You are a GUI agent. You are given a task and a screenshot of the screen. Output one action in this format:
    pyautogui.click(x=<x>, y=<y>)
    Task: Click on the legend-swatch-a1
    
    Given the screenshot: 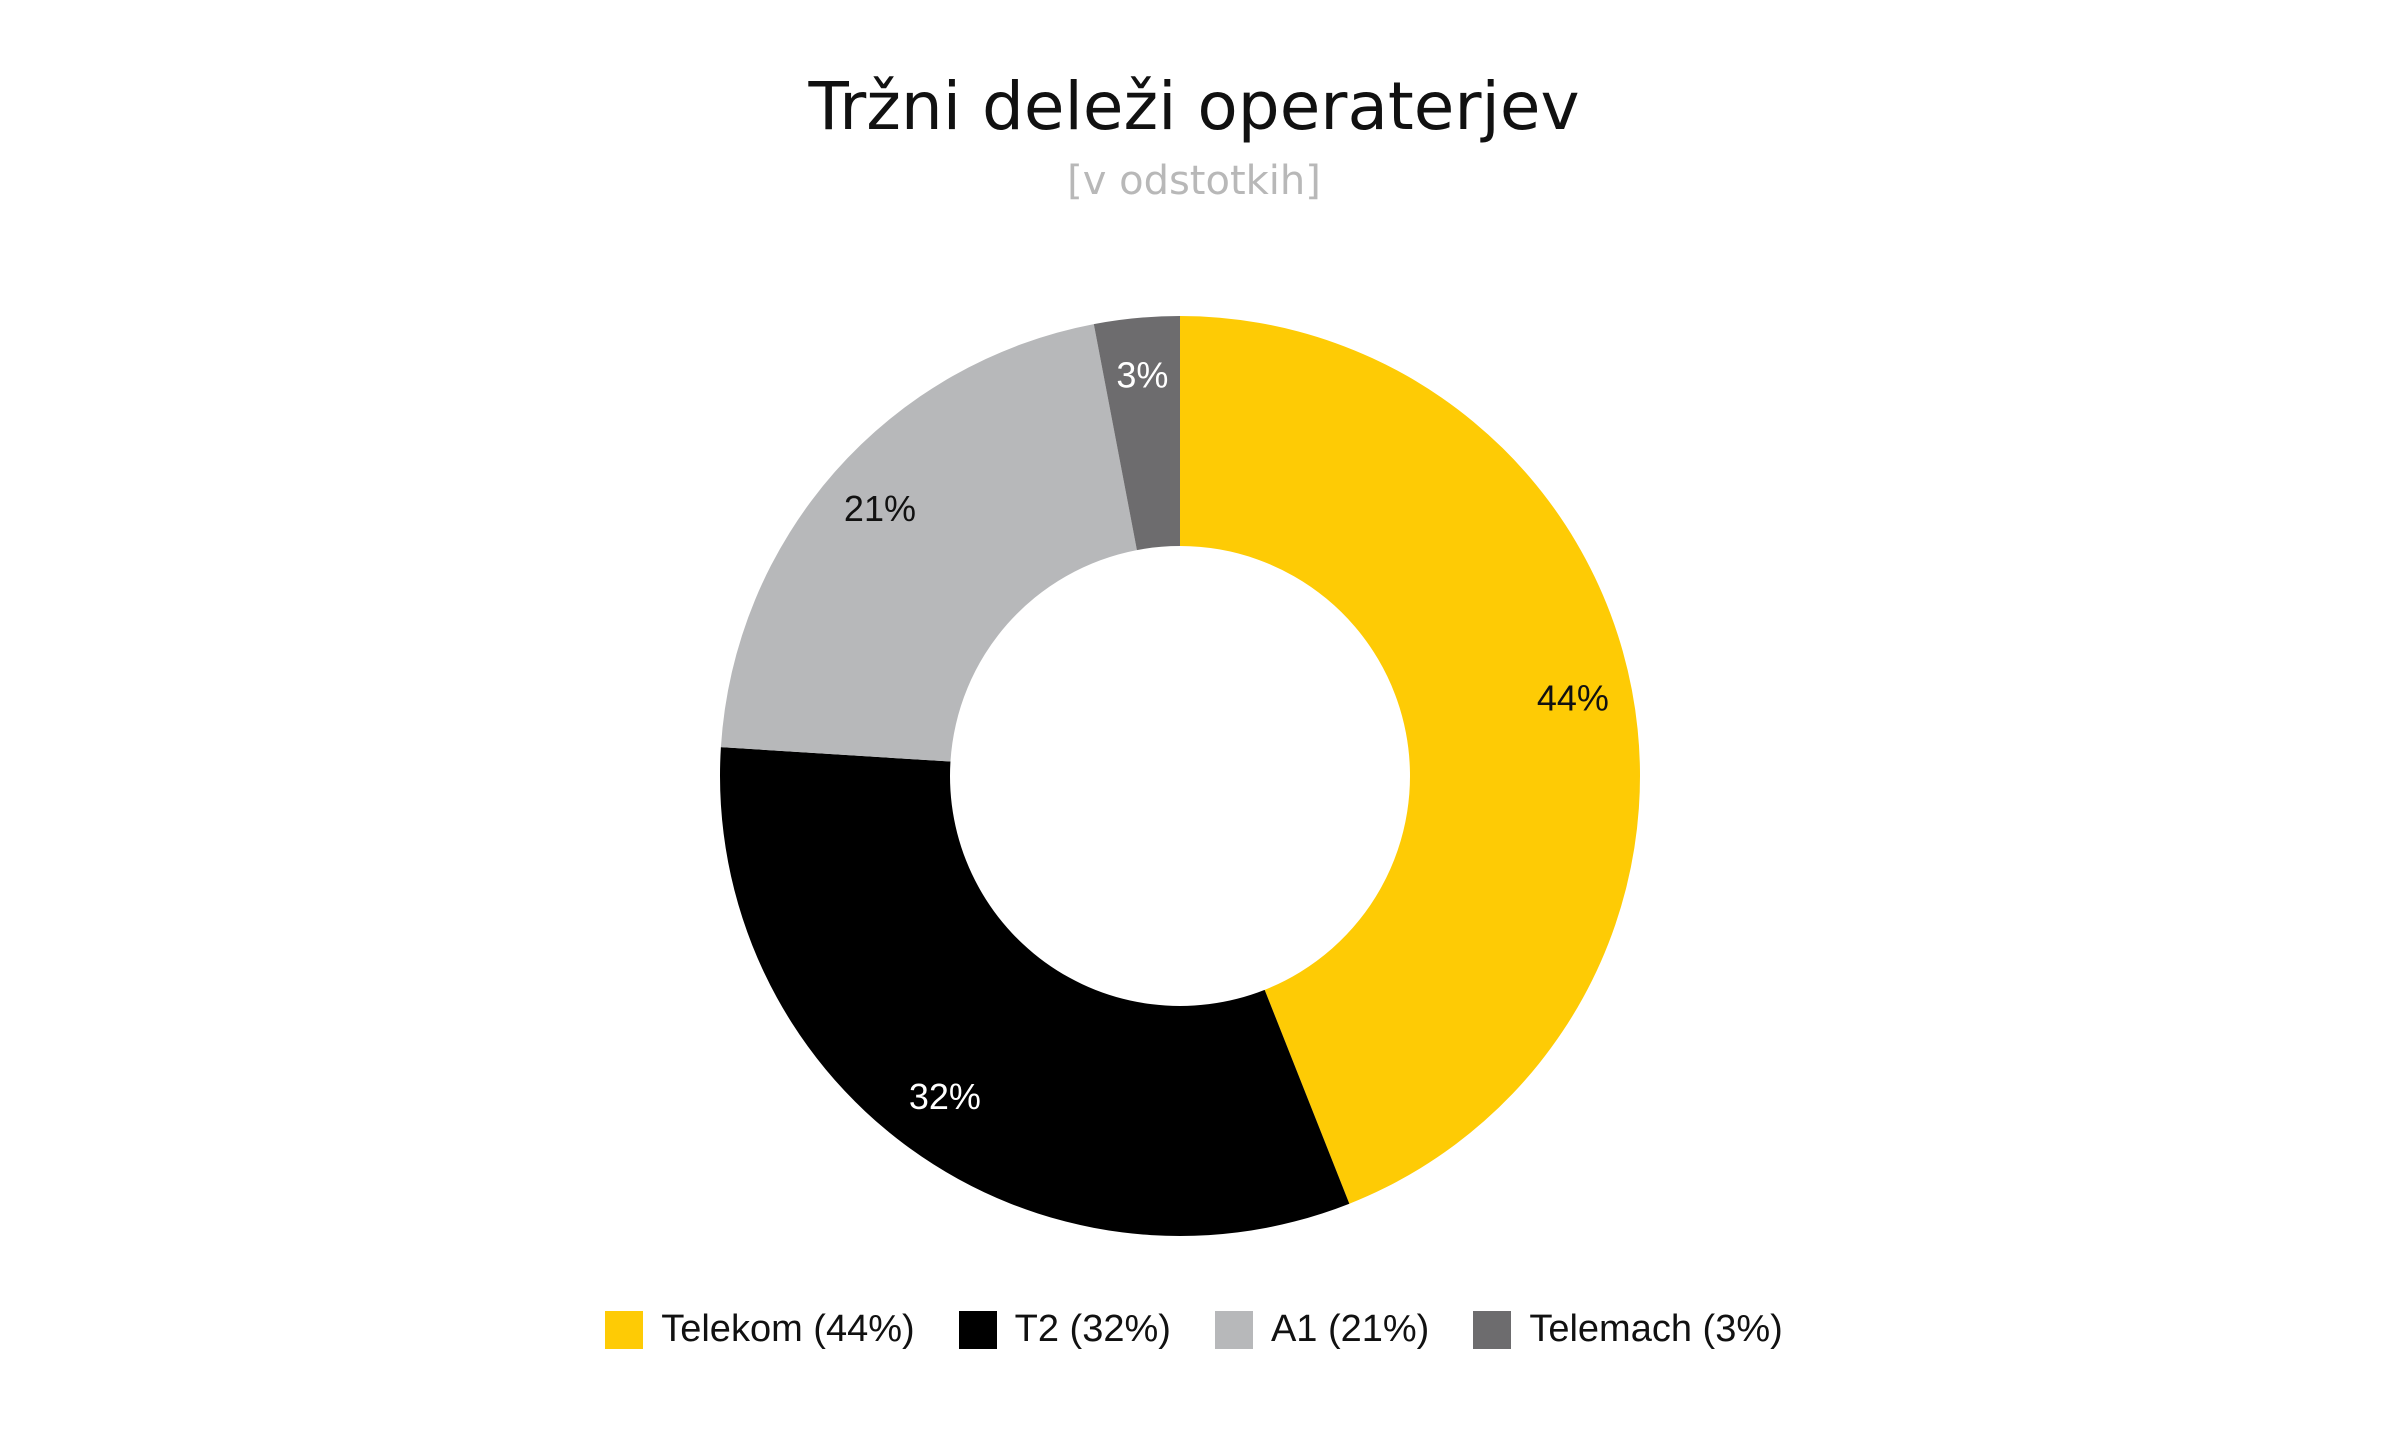 What is the action you would take?
    pyautogui.click(x=1233, y=1329)
    